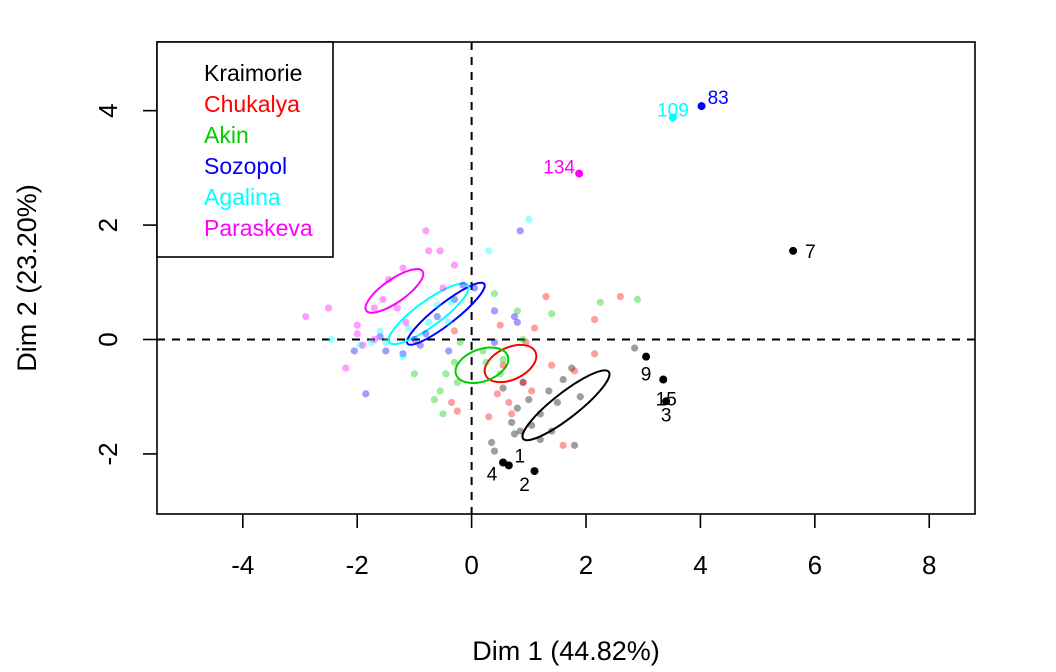 The height and width of the screenshot is (672, 1056). Describe the element at coordinates (492, 475) in the screenshot. I see `point-label-4: 4` at that location.